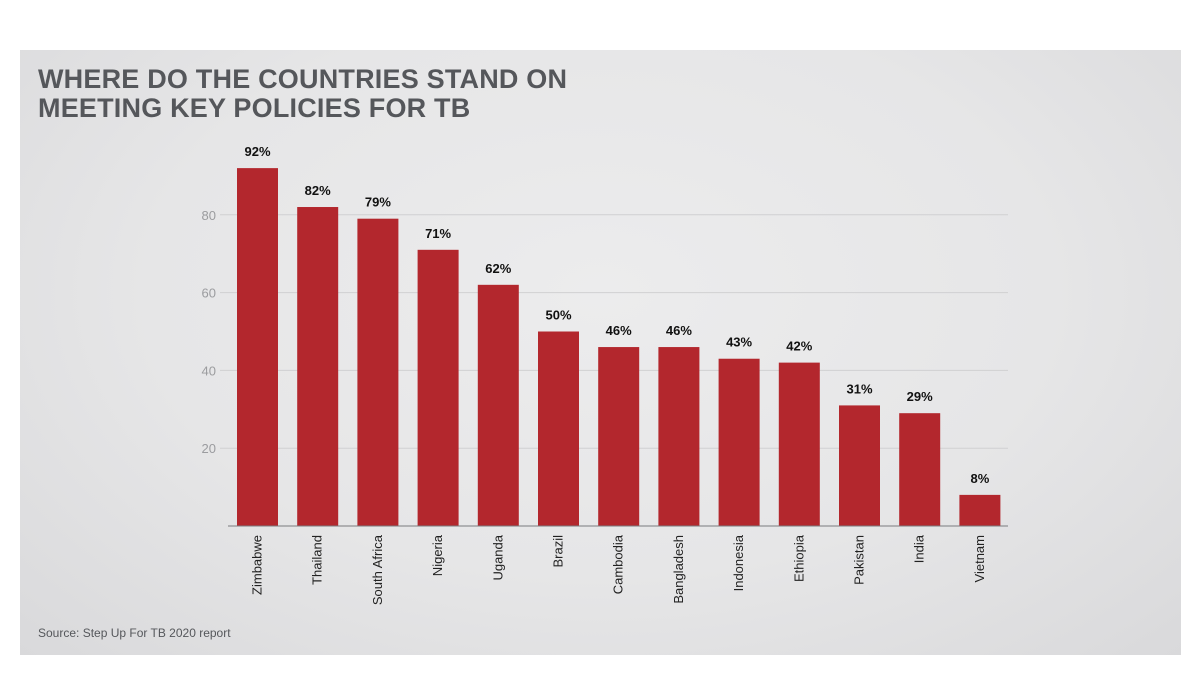 The height and width of the screenshot is (675, 1200). I want to click on data-label: 71%, so click(438, 233).